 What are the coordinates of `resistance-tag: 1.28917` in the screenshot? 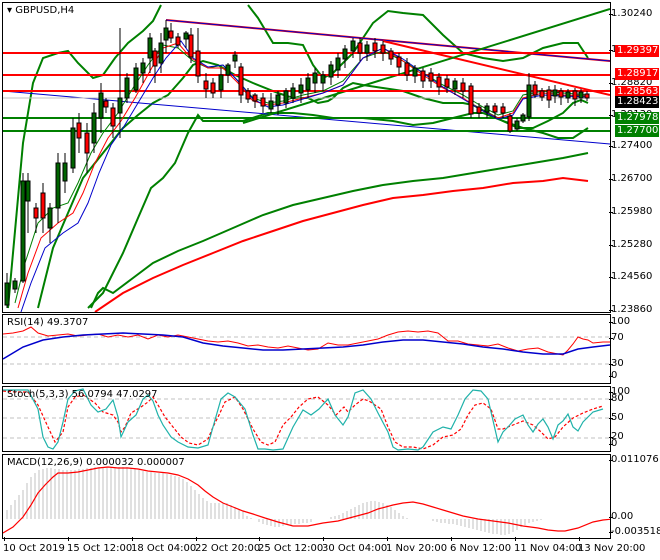 It's located at (637, 74).